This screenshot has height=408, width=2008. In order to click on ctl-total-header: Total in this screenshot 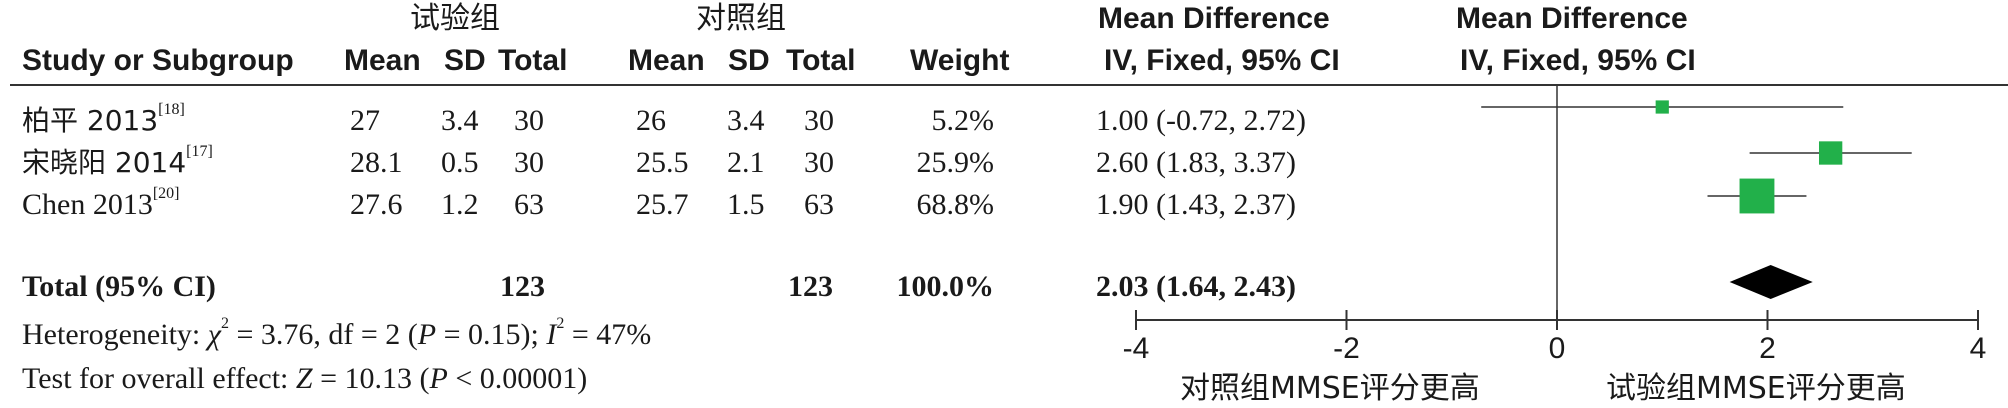, I will do `click(821, 60)`.